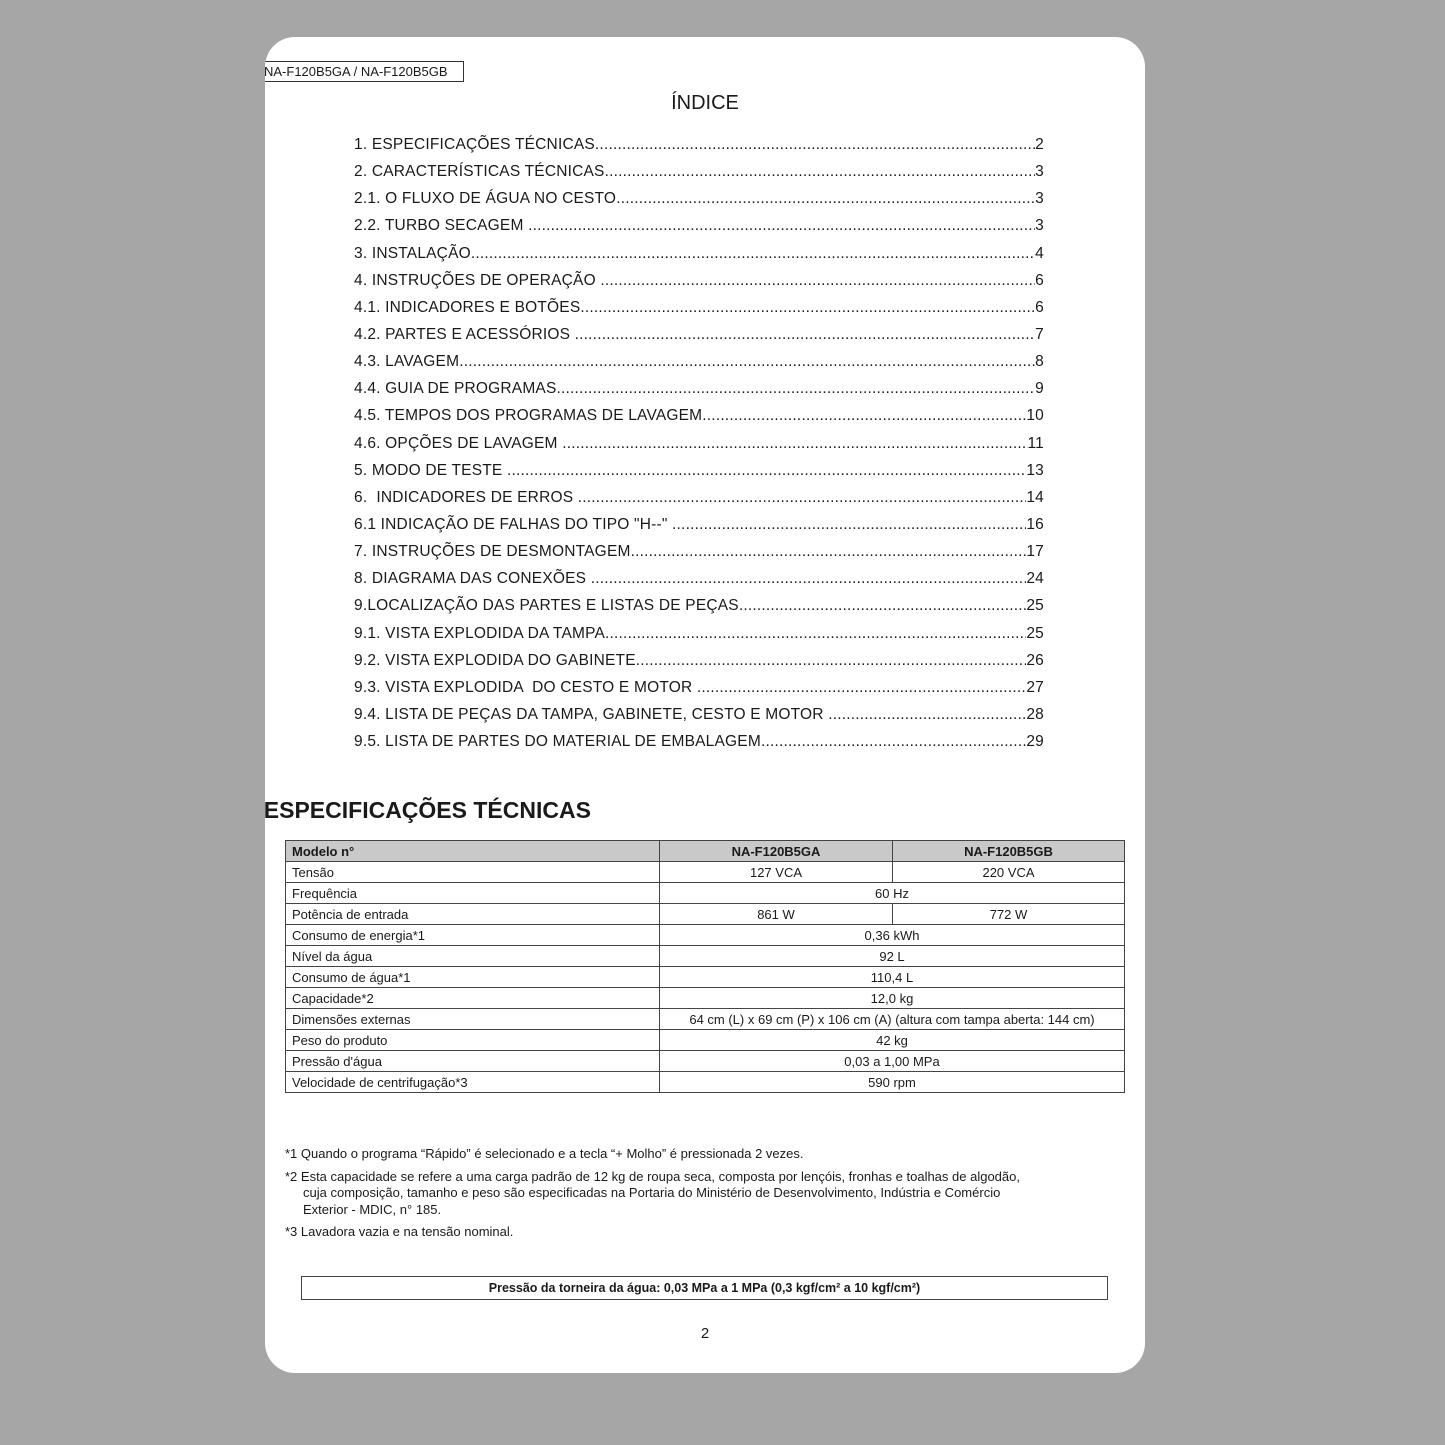  What do you see at coordinates (1039, 362) in the screenshot?
I see `toc-entry-page: 8` at bounding box center [1039, 362].